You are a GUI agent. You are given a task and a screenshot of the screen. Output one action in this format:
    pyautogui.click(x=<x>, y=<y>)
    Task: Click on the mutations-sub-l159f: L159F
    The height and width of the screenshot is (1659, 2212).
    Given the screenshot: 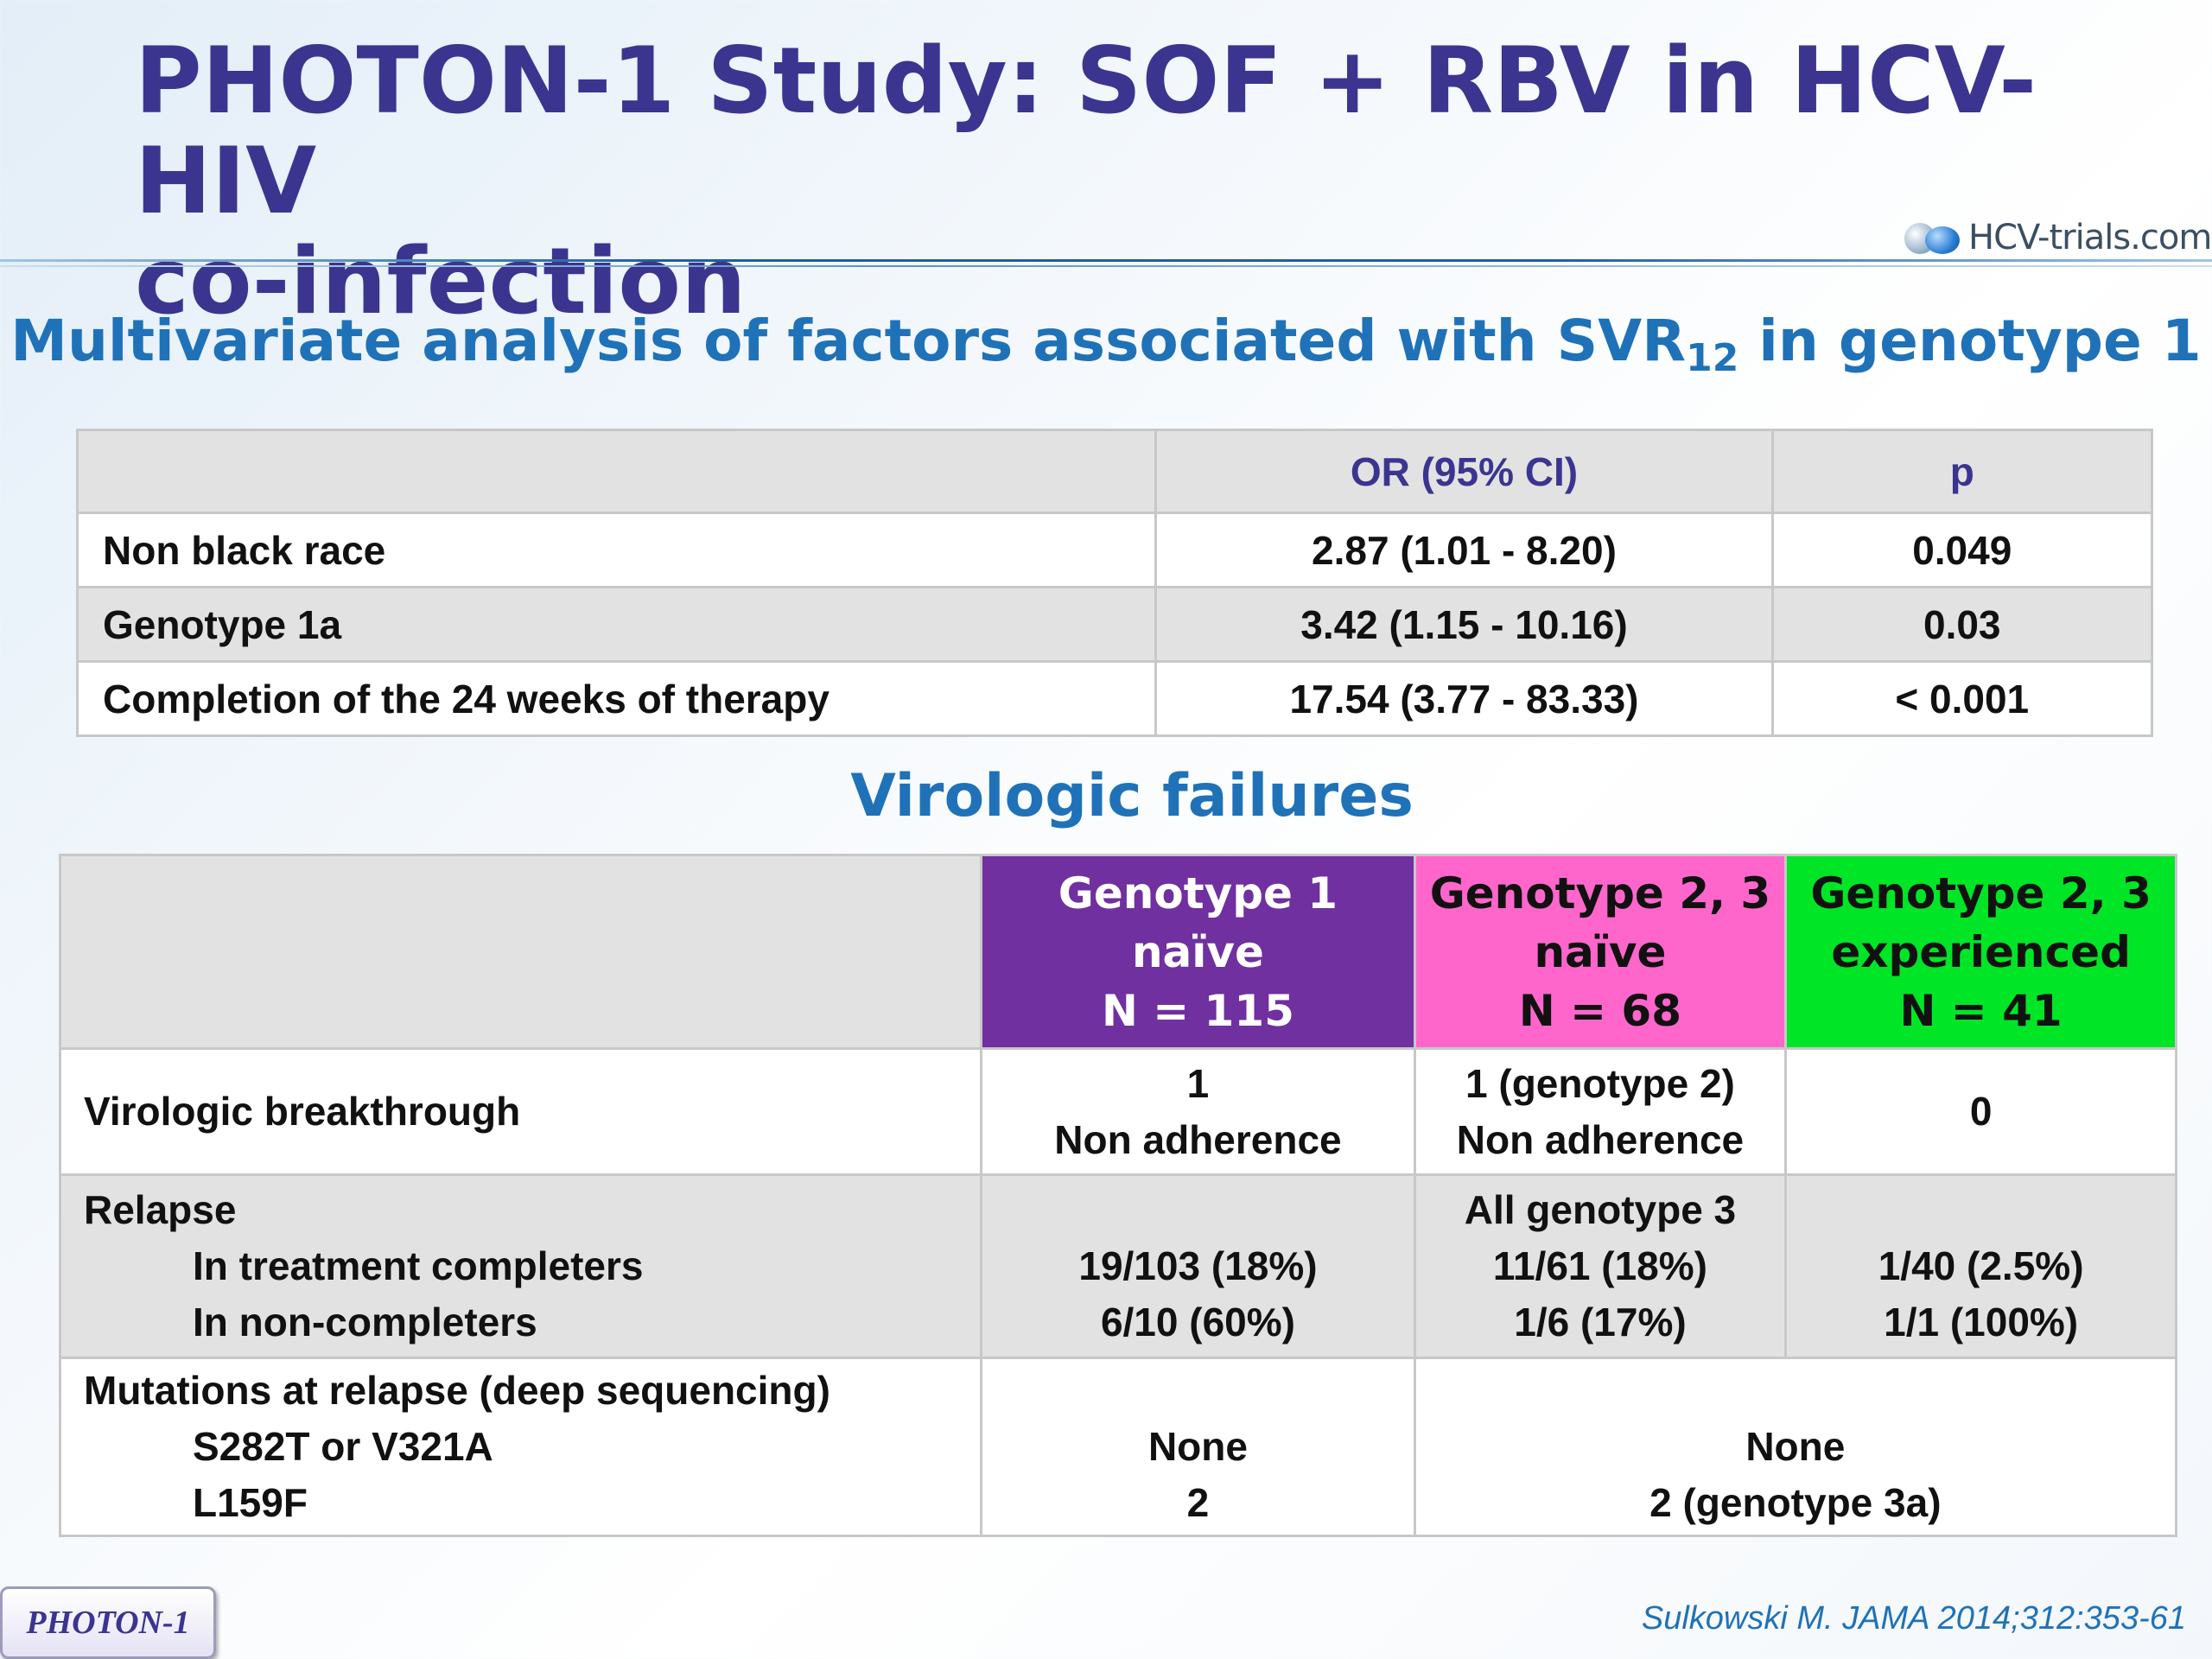 What is the action you would take?
    pyautogui.click(x=250, y=1502)
    